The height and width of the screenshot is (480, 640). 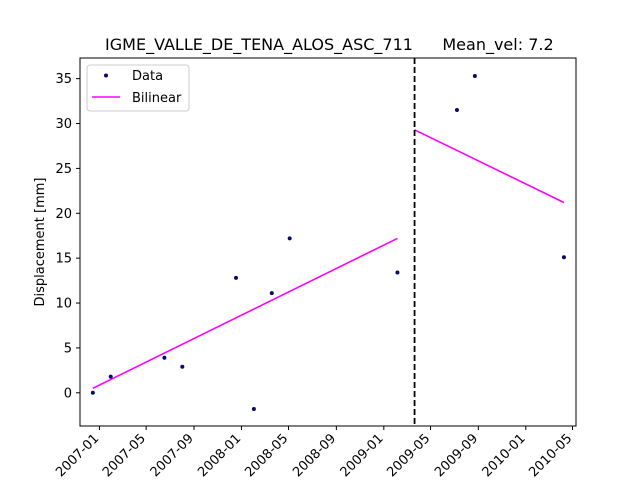 I want to click on x-tick-label: 2009-01, so click(x=362, y=455).